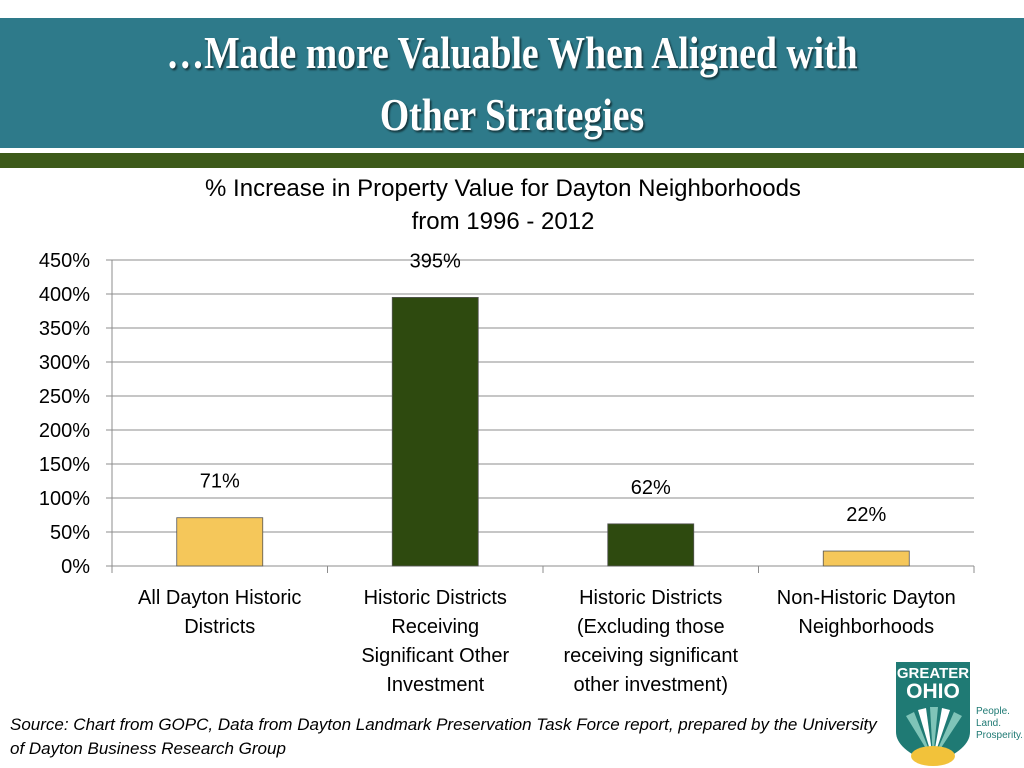 This screenshot has width=1024, height=768. Describe the element at coordinates (64, 499) in the screenshot. I see `y-tick-label: 100%` at that location.